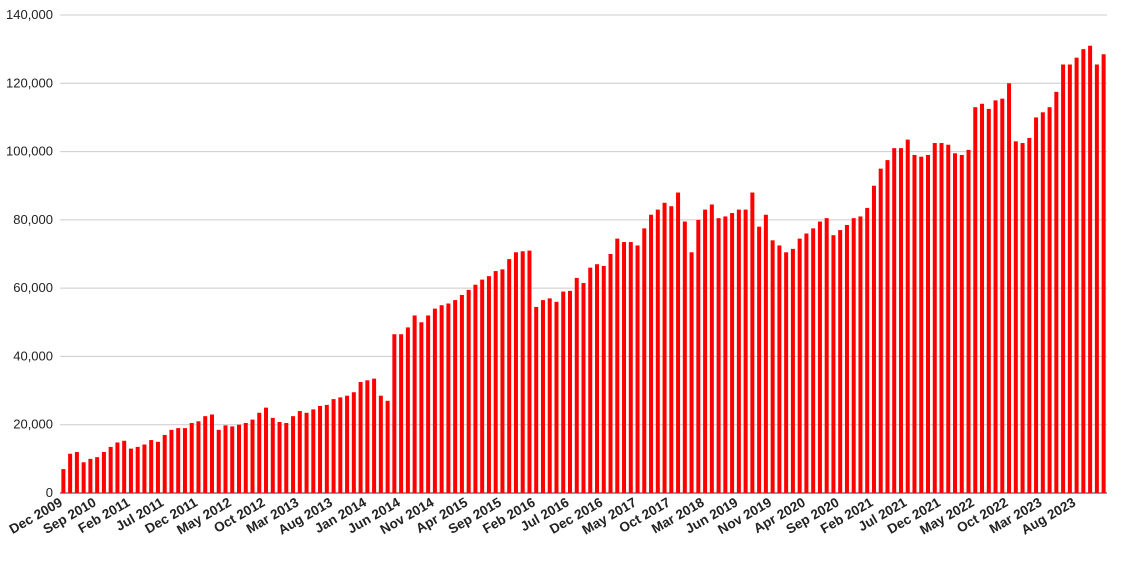  What do you see at coordinates (33, 424) in the screenshot?
I see `y-tick-label: 20,000` at bounding box center [33, 424].